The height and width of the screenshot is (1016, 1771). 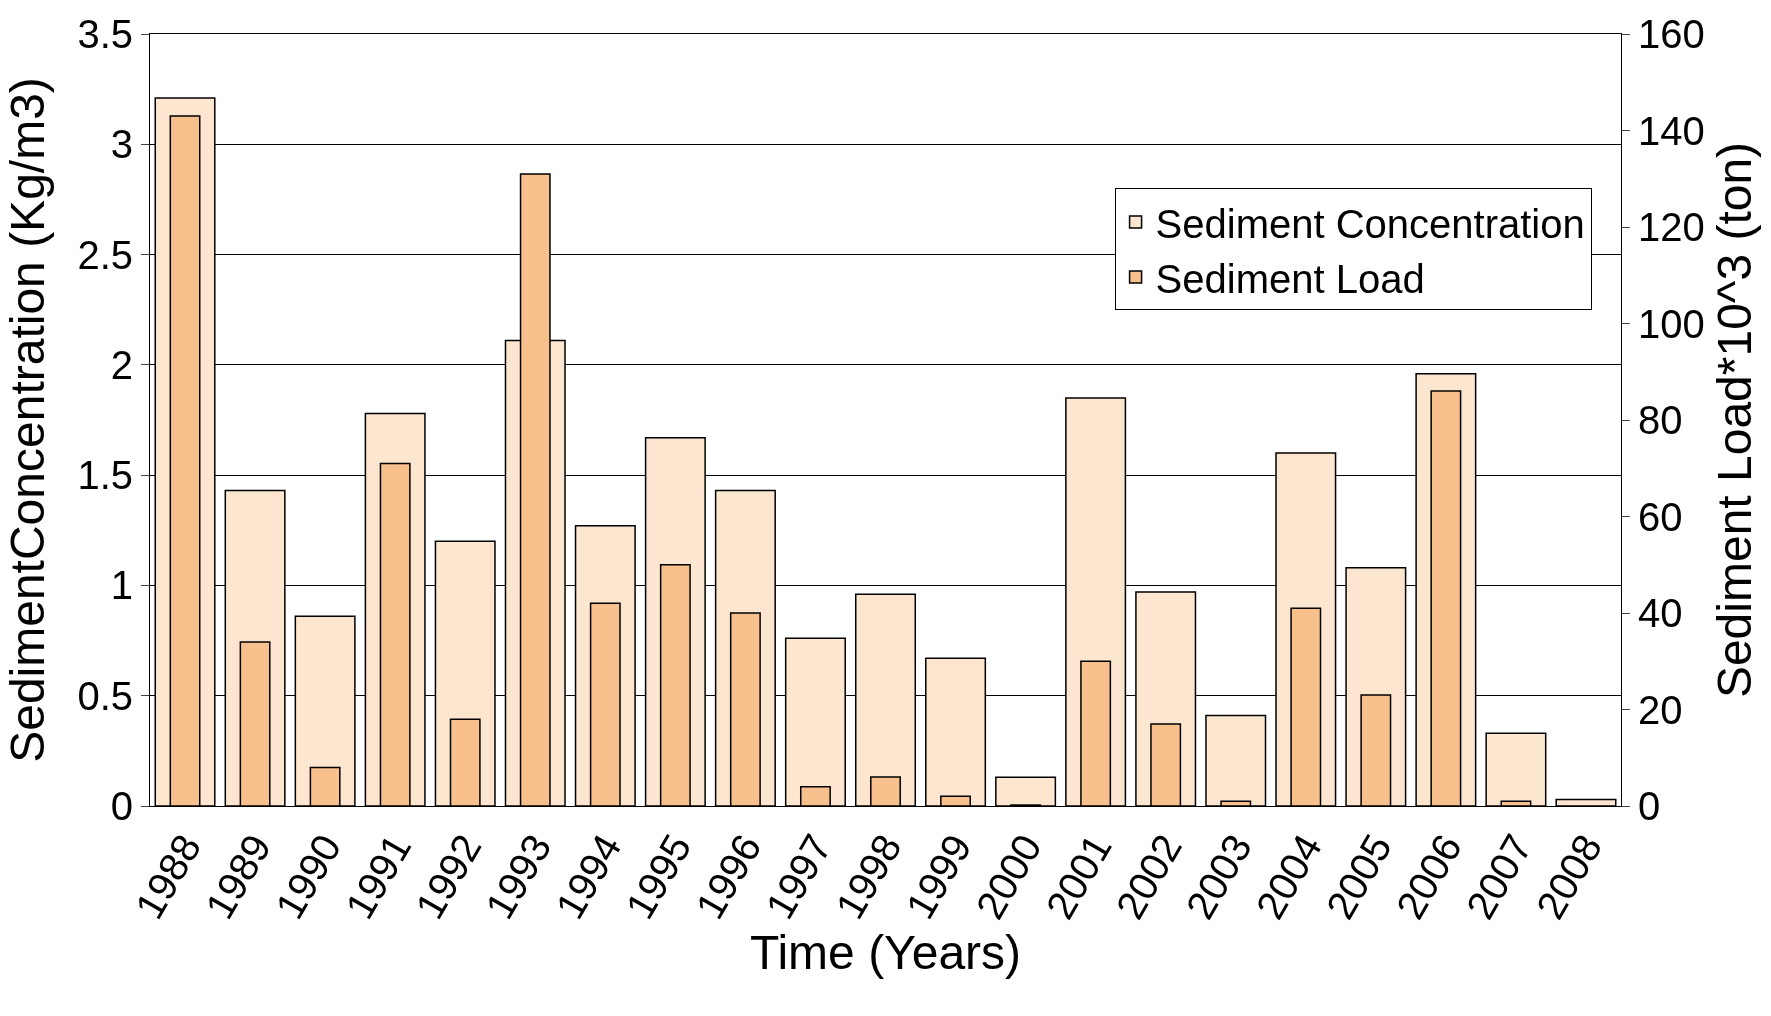 I want to click on y-tick-label: 2.5, so click(x=105, y=254).